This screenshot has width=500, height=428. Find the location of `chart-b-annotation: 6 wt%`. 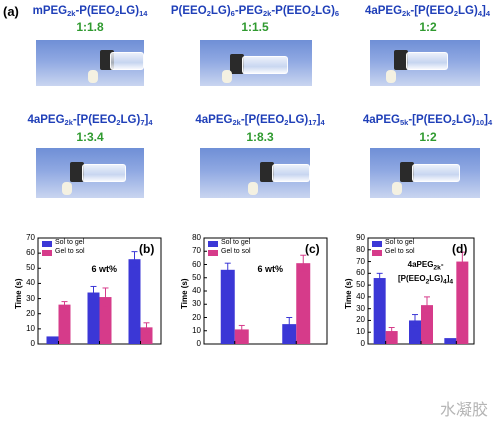

chart-b-annotation: 6 wt% is located at coordinates (104, 269).